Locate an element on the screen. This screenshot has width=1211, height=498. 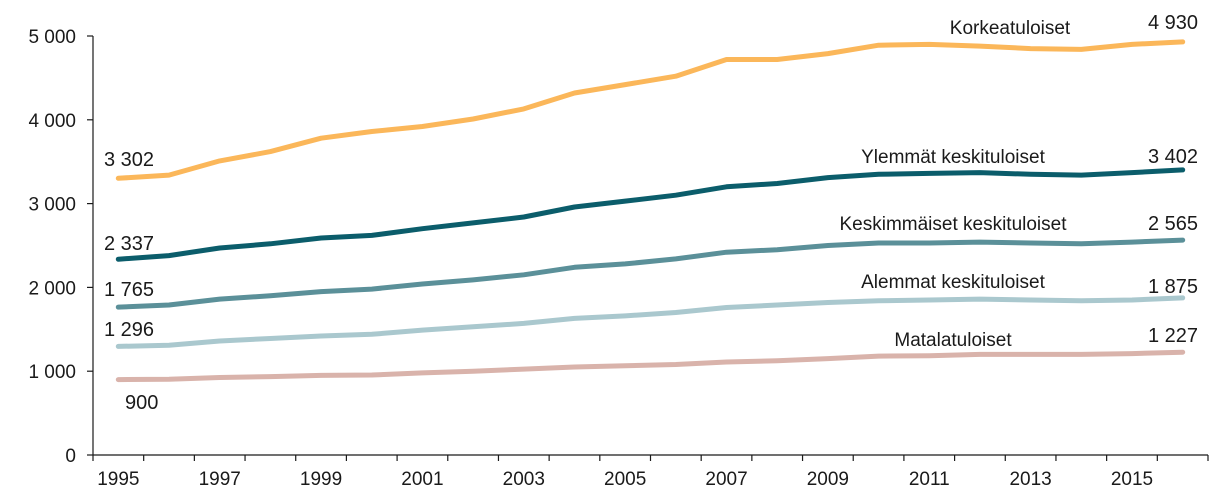
y-tick-label: 3 000 is located at coordinates (52, 205).